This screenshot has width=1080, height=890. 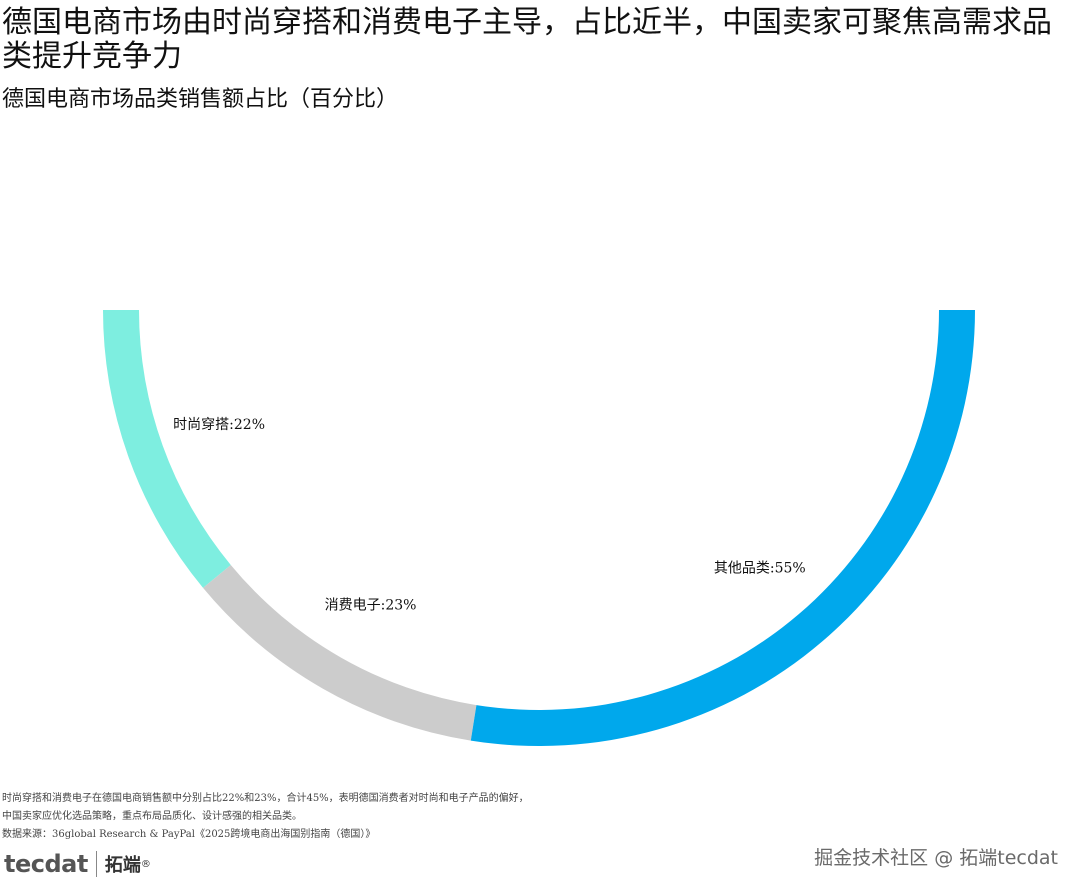 I want to click on chart-labels: 时尚穿搭:22% 消费电子:23% 其他品类:55%, so click(x=489, y=515).